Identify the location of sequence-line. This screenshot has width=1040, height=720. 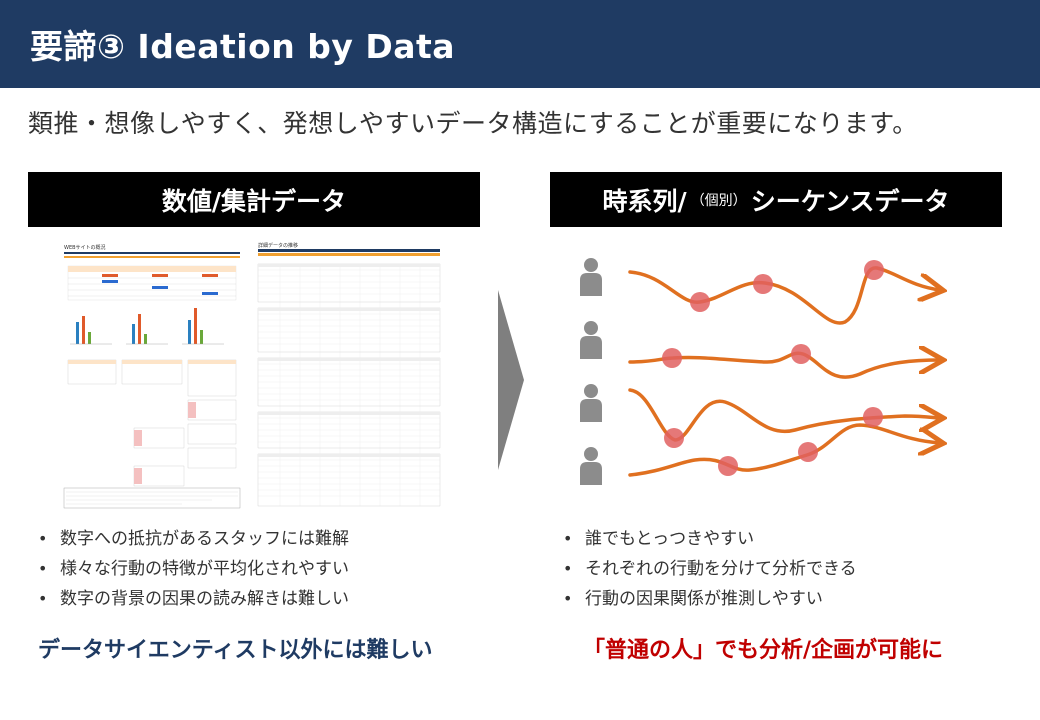
(784, 295).